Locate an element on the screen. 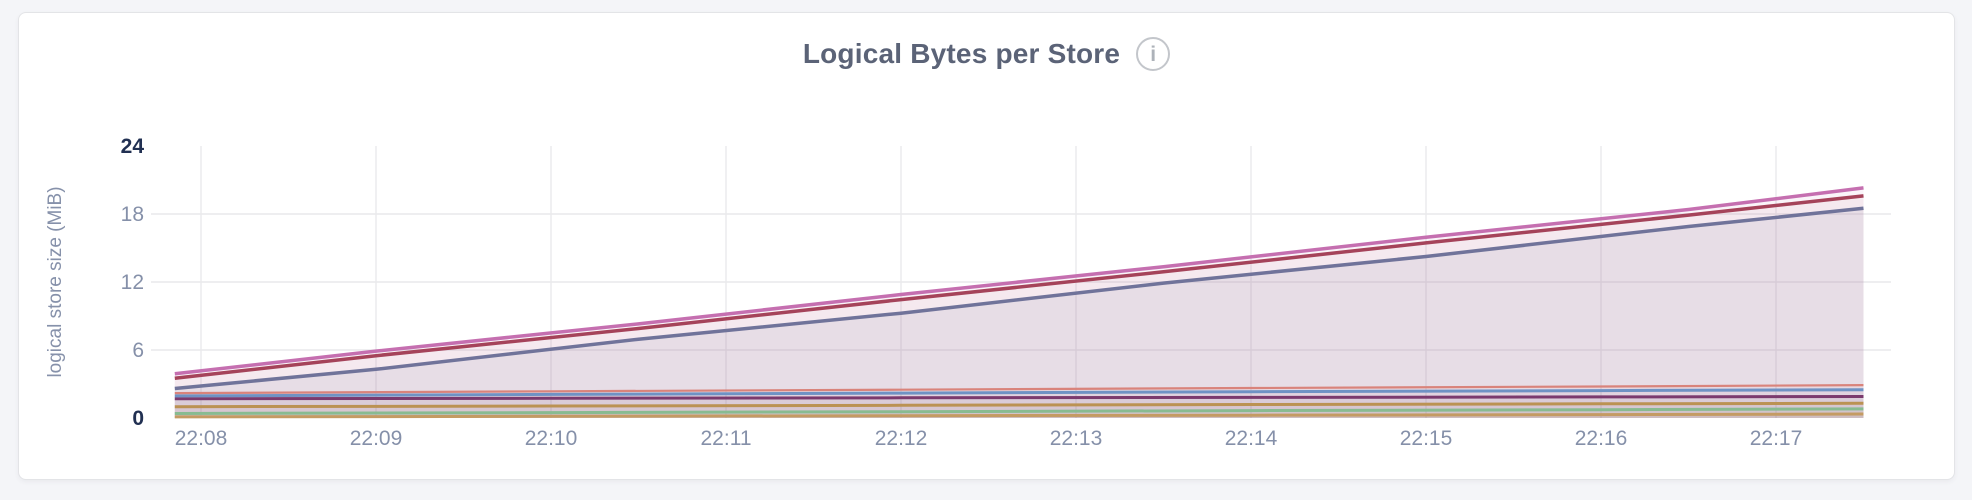 This screenshot has height=500, width=1972. y-axis-tick-label: 24 is located at coordinates (133, 146).